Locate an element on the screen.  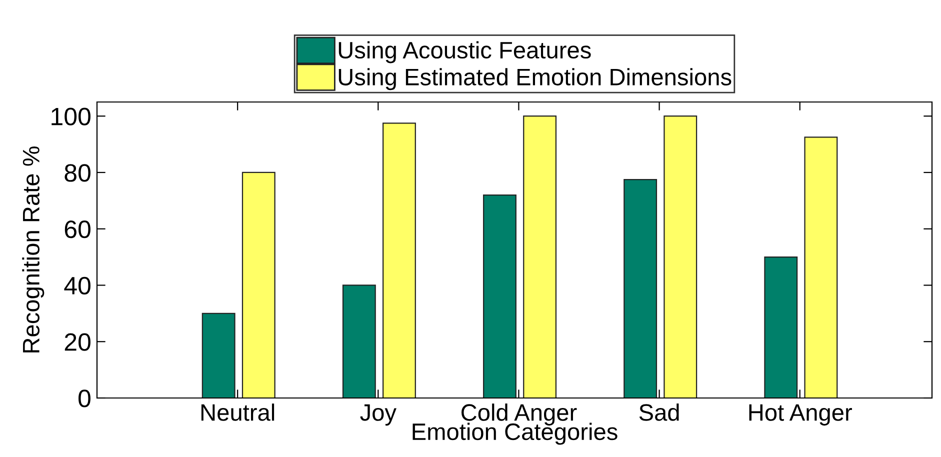
y-tick-label: 20 is located at coordinates (77, 342).